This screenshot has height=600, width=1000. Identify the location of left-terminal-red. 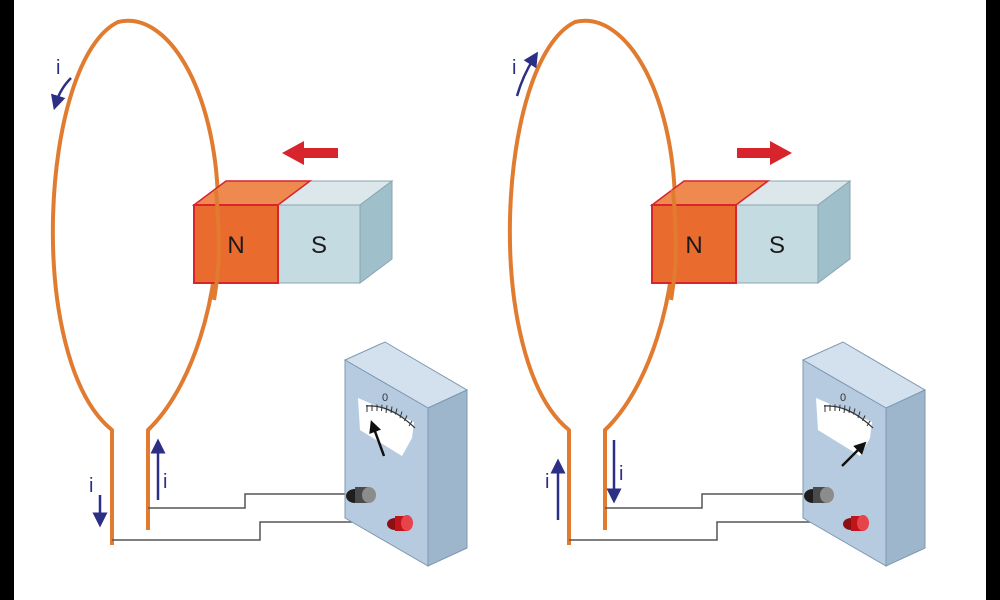
(400, 523).